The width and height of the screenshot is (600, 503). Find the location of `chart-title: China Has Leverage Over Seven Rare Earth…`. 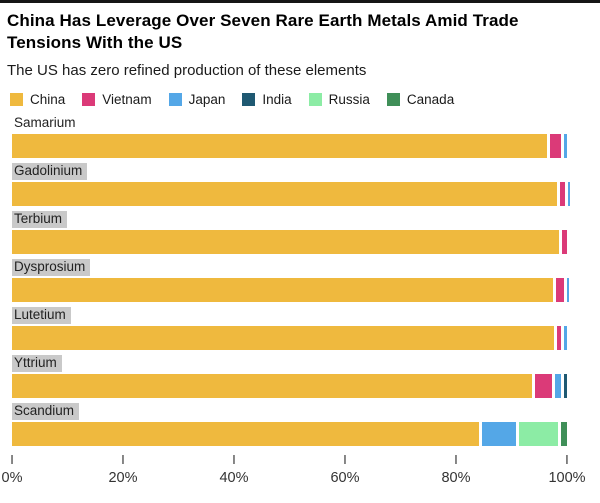

chart-title: China Has Leverage Over Seven Rare Earth… is located at coordinates (263, 31).